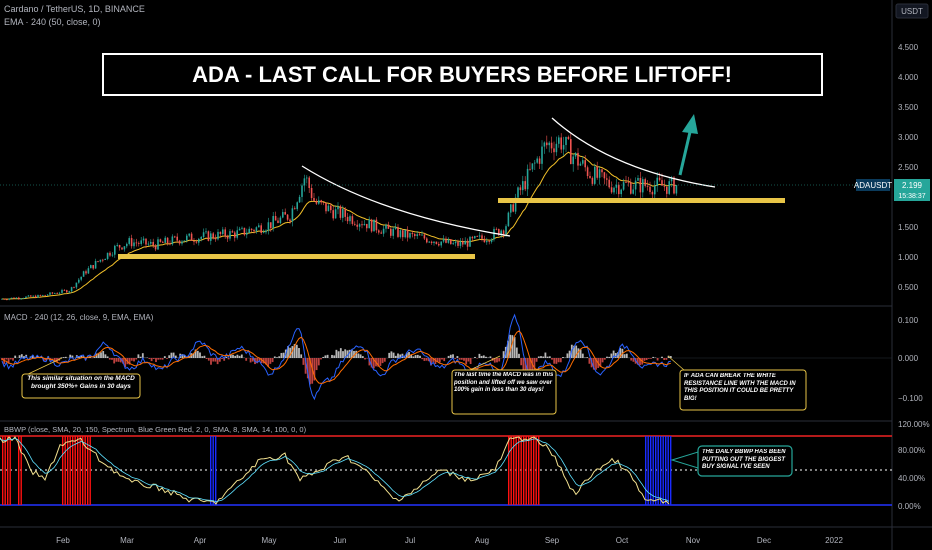 This screenshot has width=932, height=550. I want to click on last-price: 2.199, so click(912, 185).